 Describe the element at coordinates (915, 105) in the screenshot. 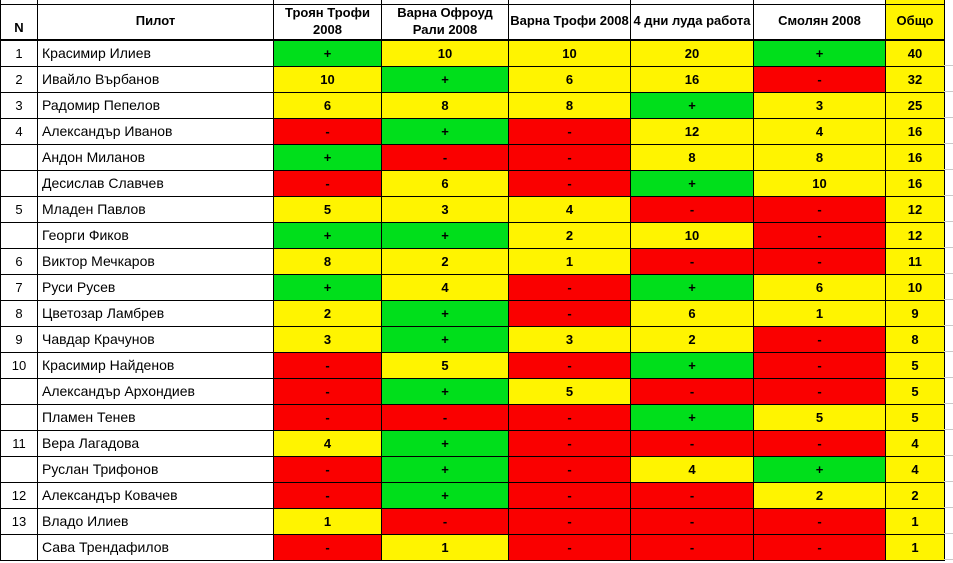

I see `total-cell: 25` at that location.